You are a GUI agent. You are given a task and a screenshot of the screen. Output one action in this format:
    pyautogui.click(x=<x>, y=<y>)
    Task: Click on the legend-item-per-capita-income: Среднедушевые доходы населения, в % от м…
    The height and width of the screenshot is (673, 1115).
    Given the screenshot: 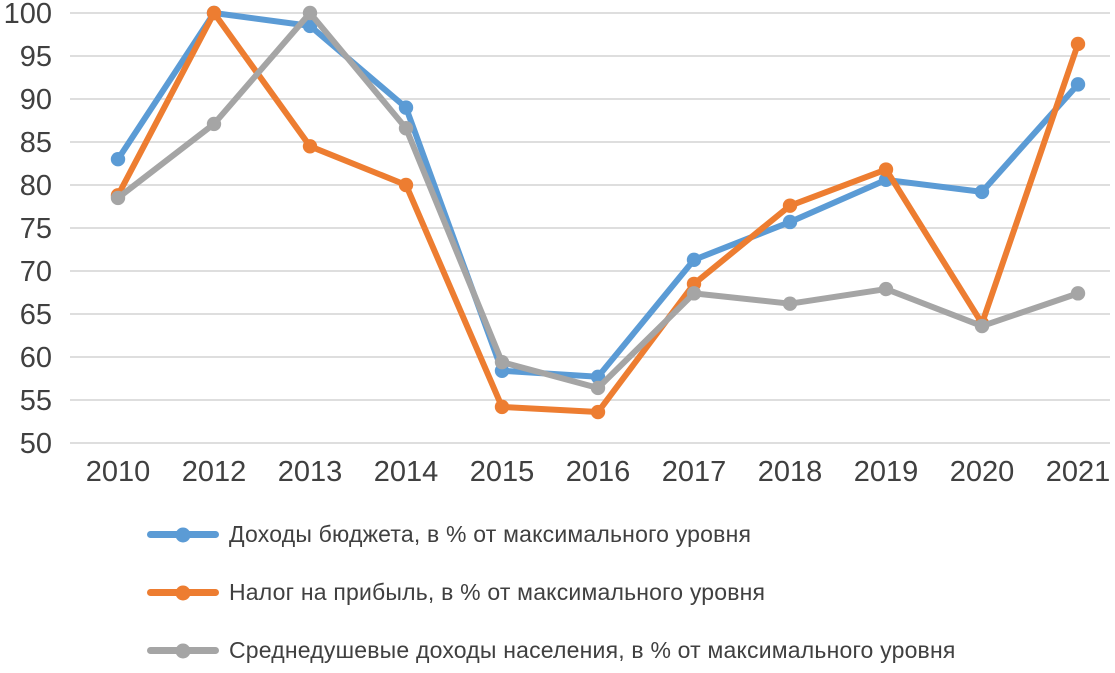 What is the action you would take?
    pyautogui.click(x=631, y=650)
    